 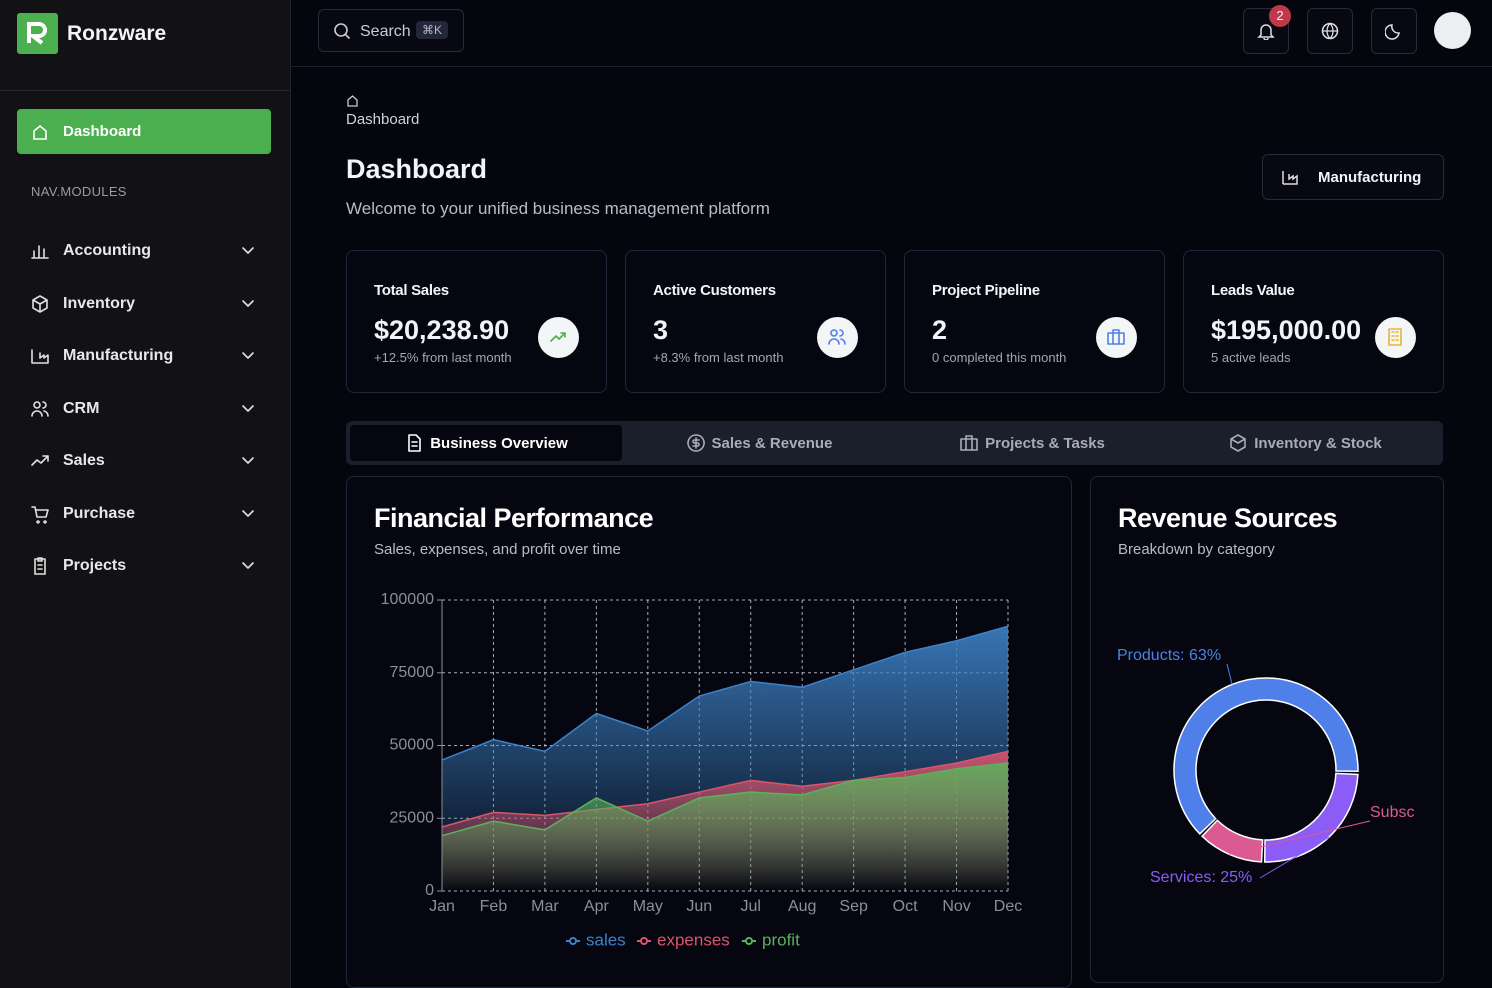 I want to click on theme, so click(x=1394, y=31).